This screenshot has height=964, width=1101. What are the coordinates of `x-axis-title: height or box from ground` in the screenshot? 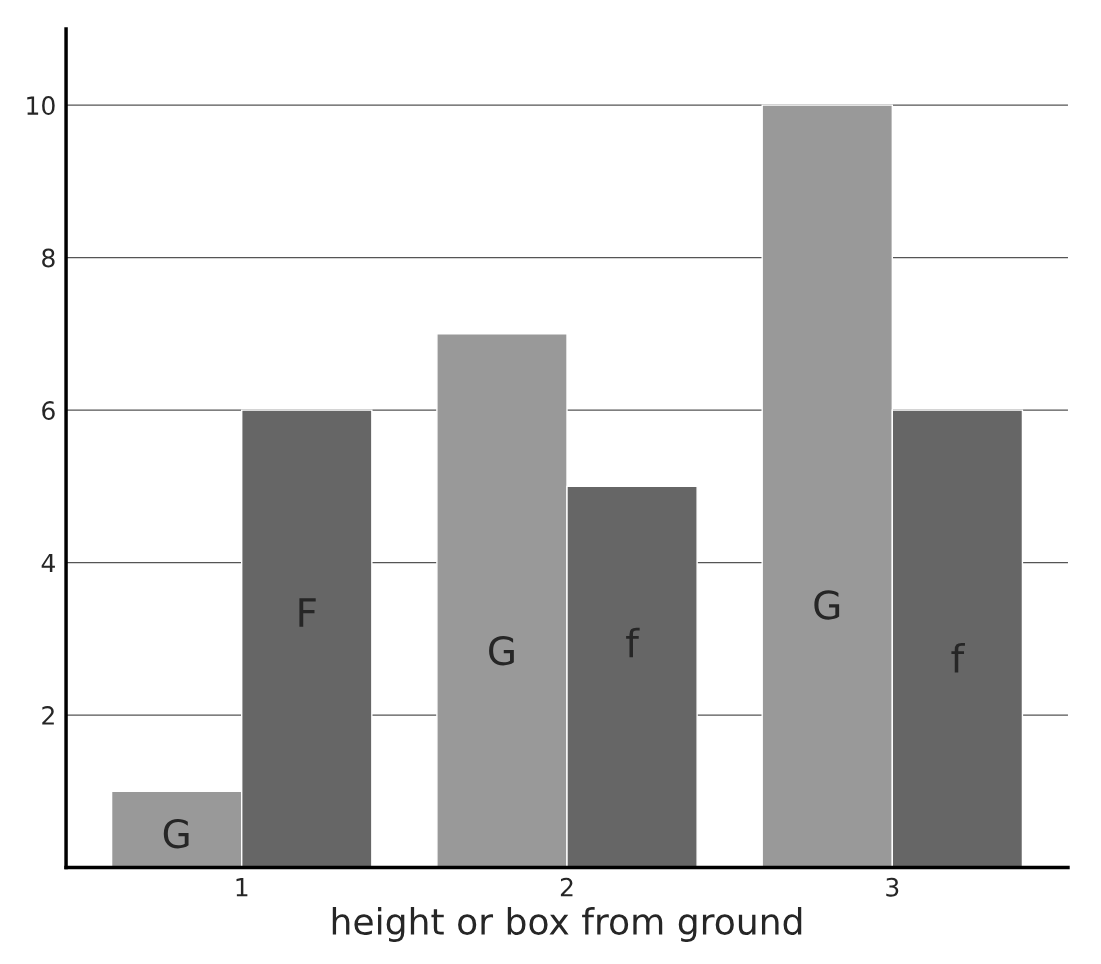 It's located at (567, 925).